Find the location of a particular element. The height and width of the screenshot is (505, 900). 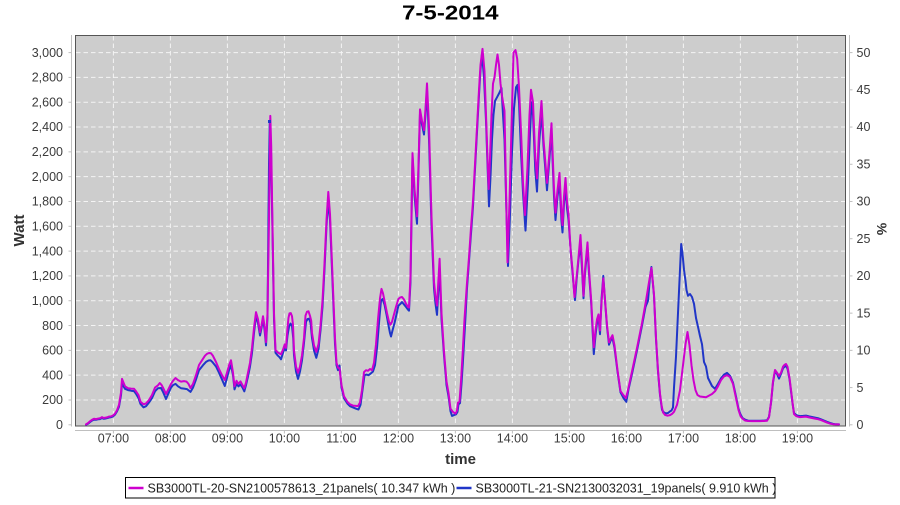

svg-text: 45 is located at coordinates (864, 90).